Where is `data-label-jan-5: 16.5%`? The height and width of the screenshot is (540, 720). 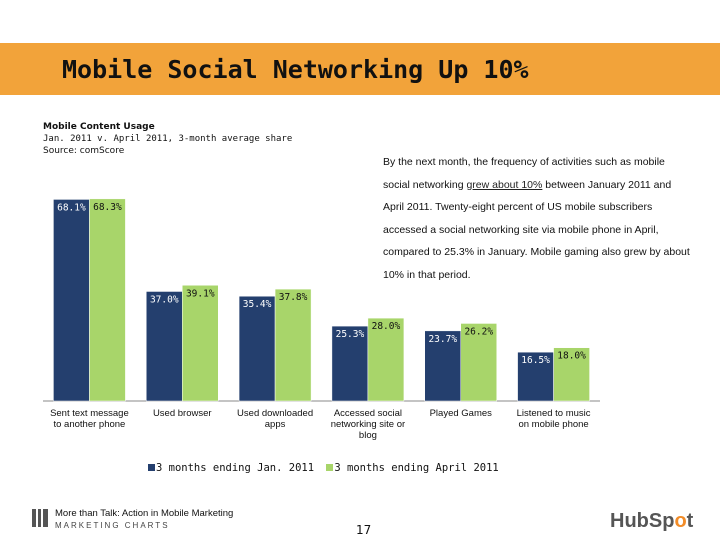
data-label-jan-5: 16.5% is located at coordinates (535, 360).